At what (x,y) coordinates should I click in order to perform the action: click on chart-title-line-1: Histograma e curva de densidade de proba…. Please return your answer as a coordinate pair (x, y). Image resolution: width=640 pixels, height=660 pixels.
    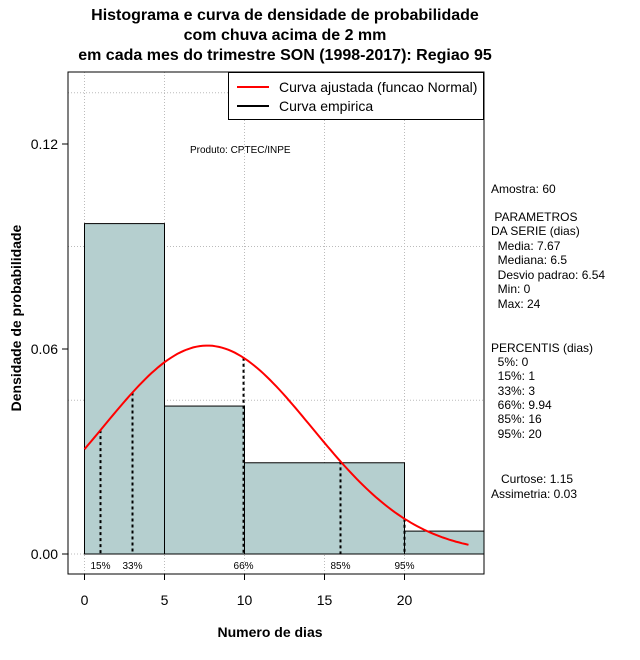
    Looking at the image, I should click on (285, 15).